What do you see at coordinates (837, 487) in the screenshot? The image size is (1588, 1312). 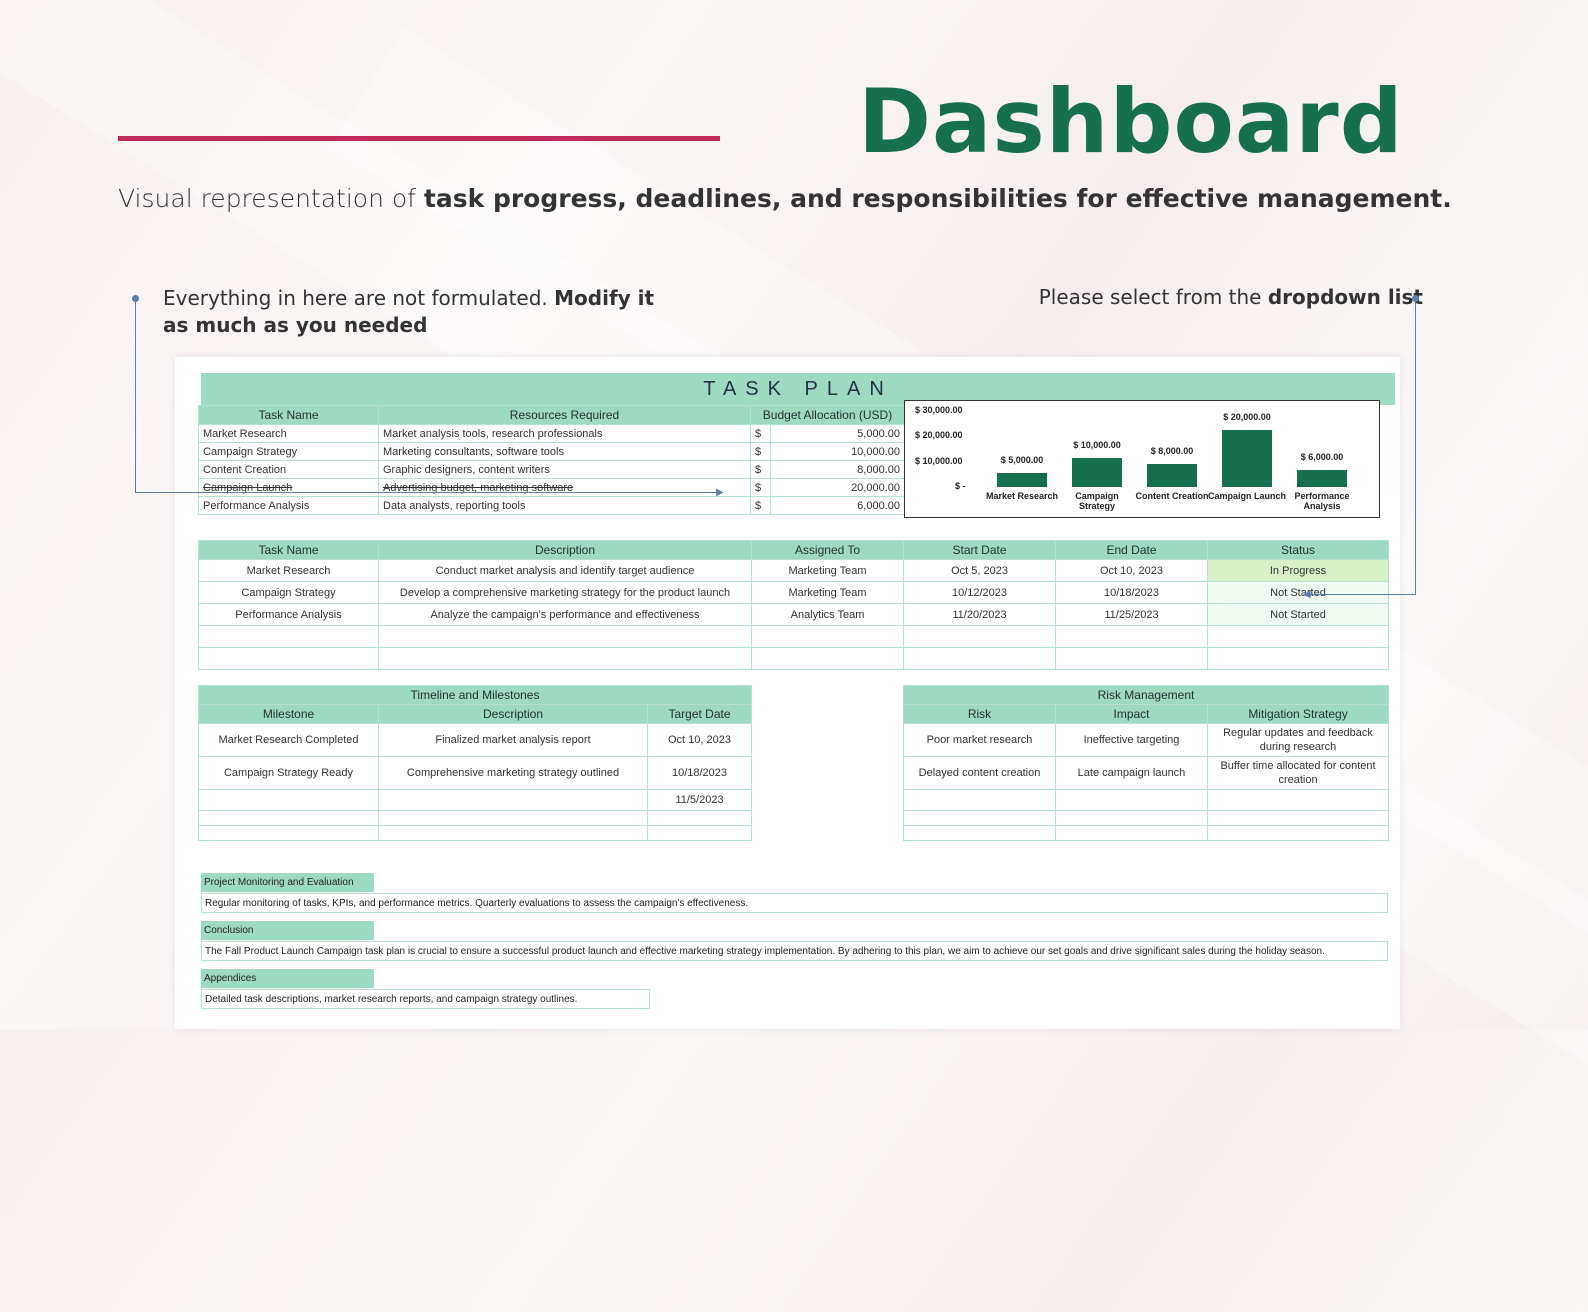 I see `budget-amount-cell: 20,000.00` at bounding box center [837, 487].